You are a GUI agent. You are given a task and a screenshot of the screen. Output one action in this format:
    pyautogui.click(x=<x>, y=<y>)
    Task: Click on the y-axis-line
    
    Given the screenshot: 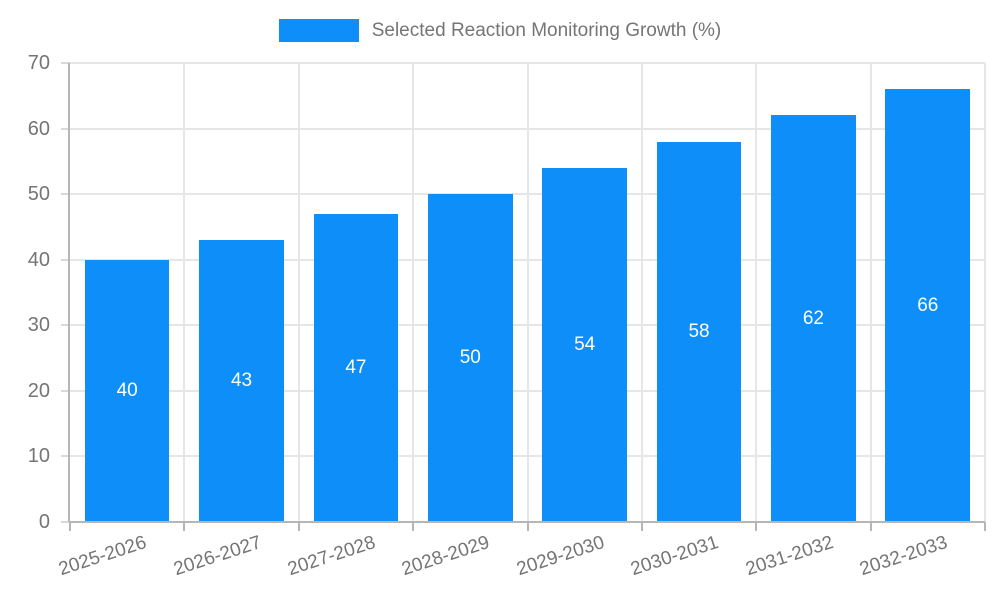 What is the action you would take?
    pyautogui.click(x=69, y=292)
    